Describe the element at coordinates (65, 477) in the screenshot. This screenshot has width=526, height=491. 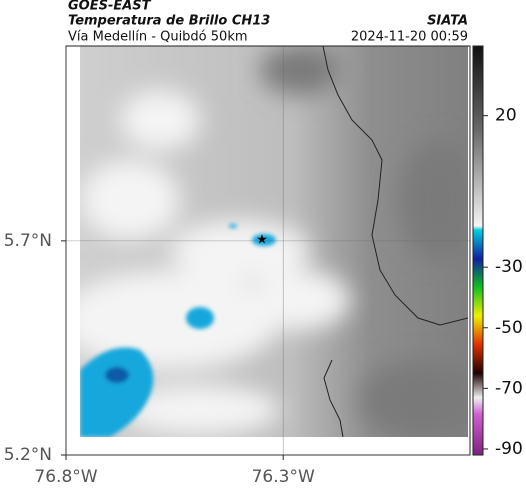
I see `lon-tick-label: 76.8°W` at that location.